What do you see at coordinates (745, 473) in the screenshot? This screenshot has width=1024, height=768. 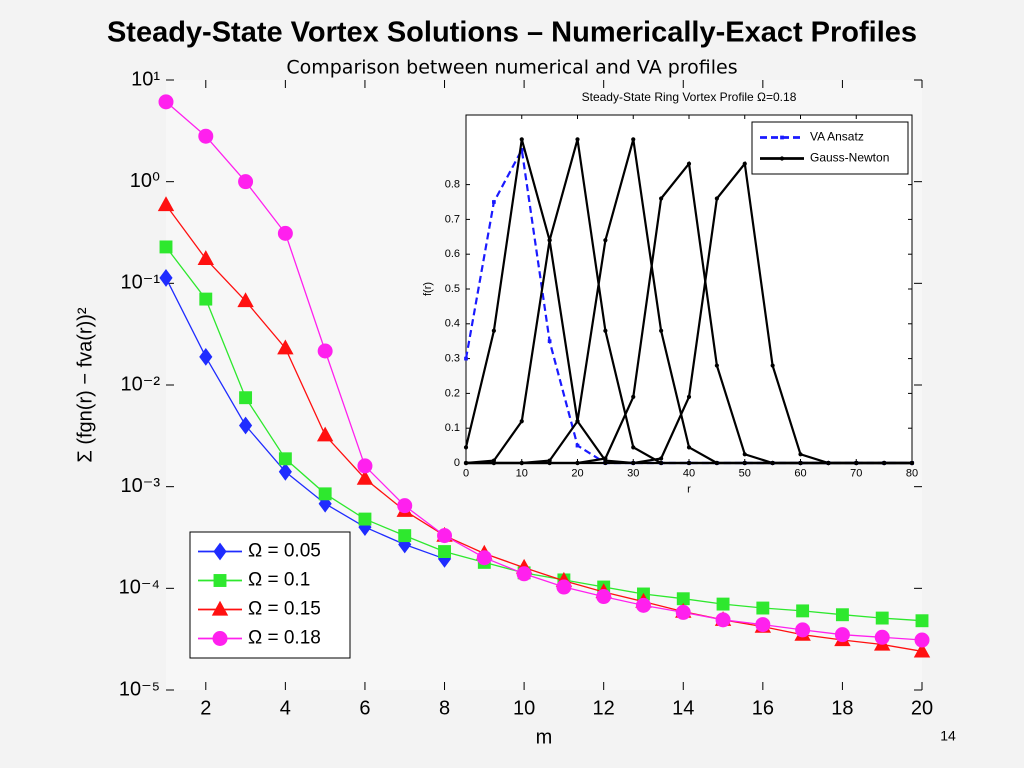 I see `x-tick-label: 50` at bounding box center [745, 473].